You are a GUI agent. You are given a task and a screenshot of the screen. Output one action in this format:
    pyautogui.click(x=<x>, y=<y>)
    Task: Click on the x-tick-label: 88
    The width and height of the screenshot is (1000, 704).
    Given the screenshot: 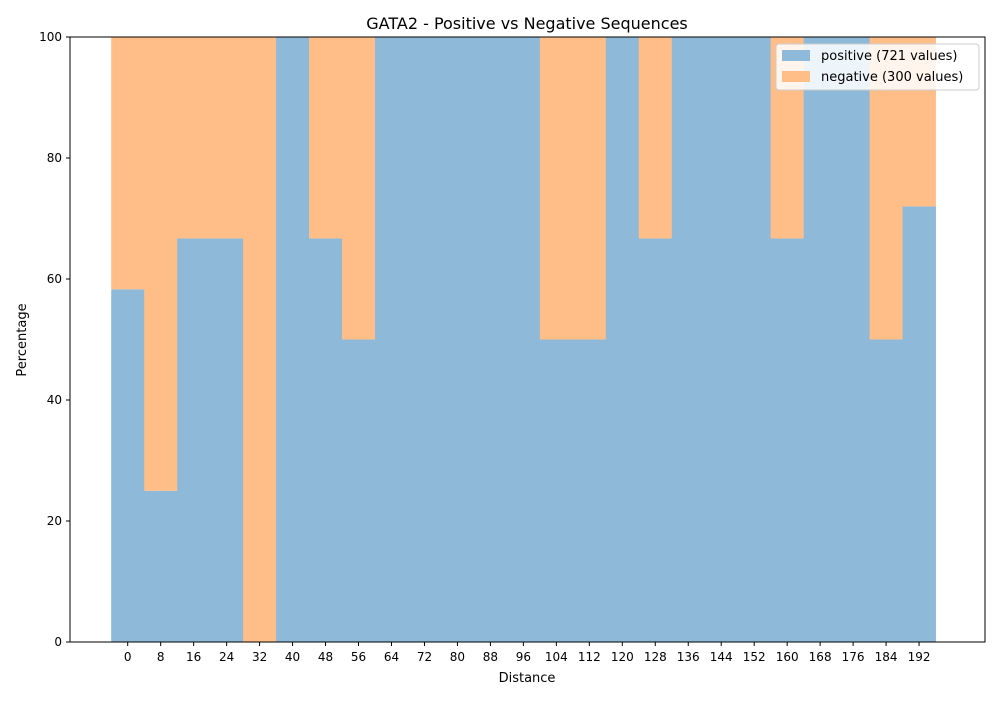 What is the action you would take?
    pyautogui.click(x=490, y=657)
    